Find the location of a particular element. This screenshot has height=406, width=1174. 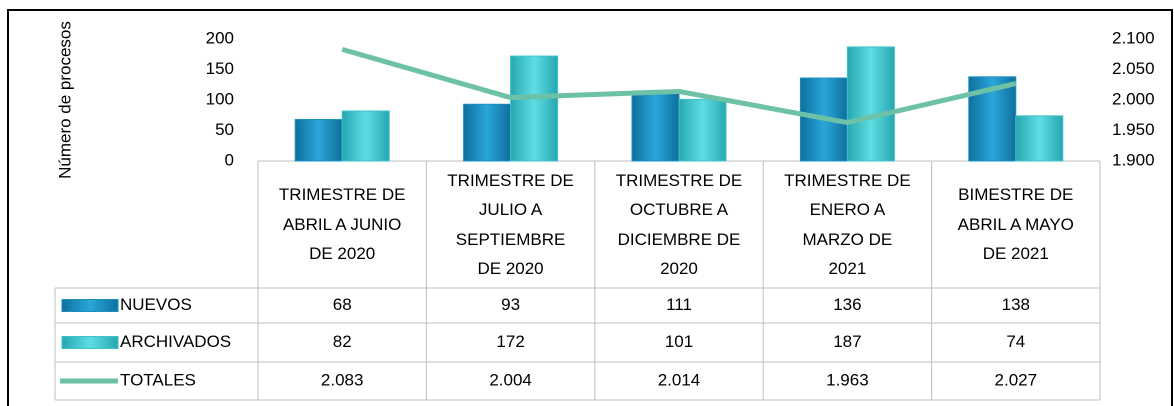

line-series is located at coordinates (679, 86).